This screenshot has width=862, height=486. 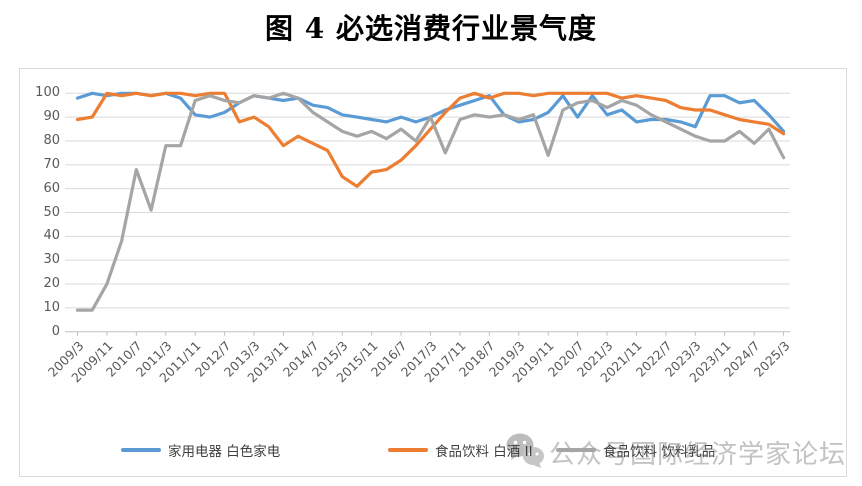 What do you see at coordinates (576, 450) in the screenshot?
I see `legend-marker-gray-line` at bounding box center [576, 450].